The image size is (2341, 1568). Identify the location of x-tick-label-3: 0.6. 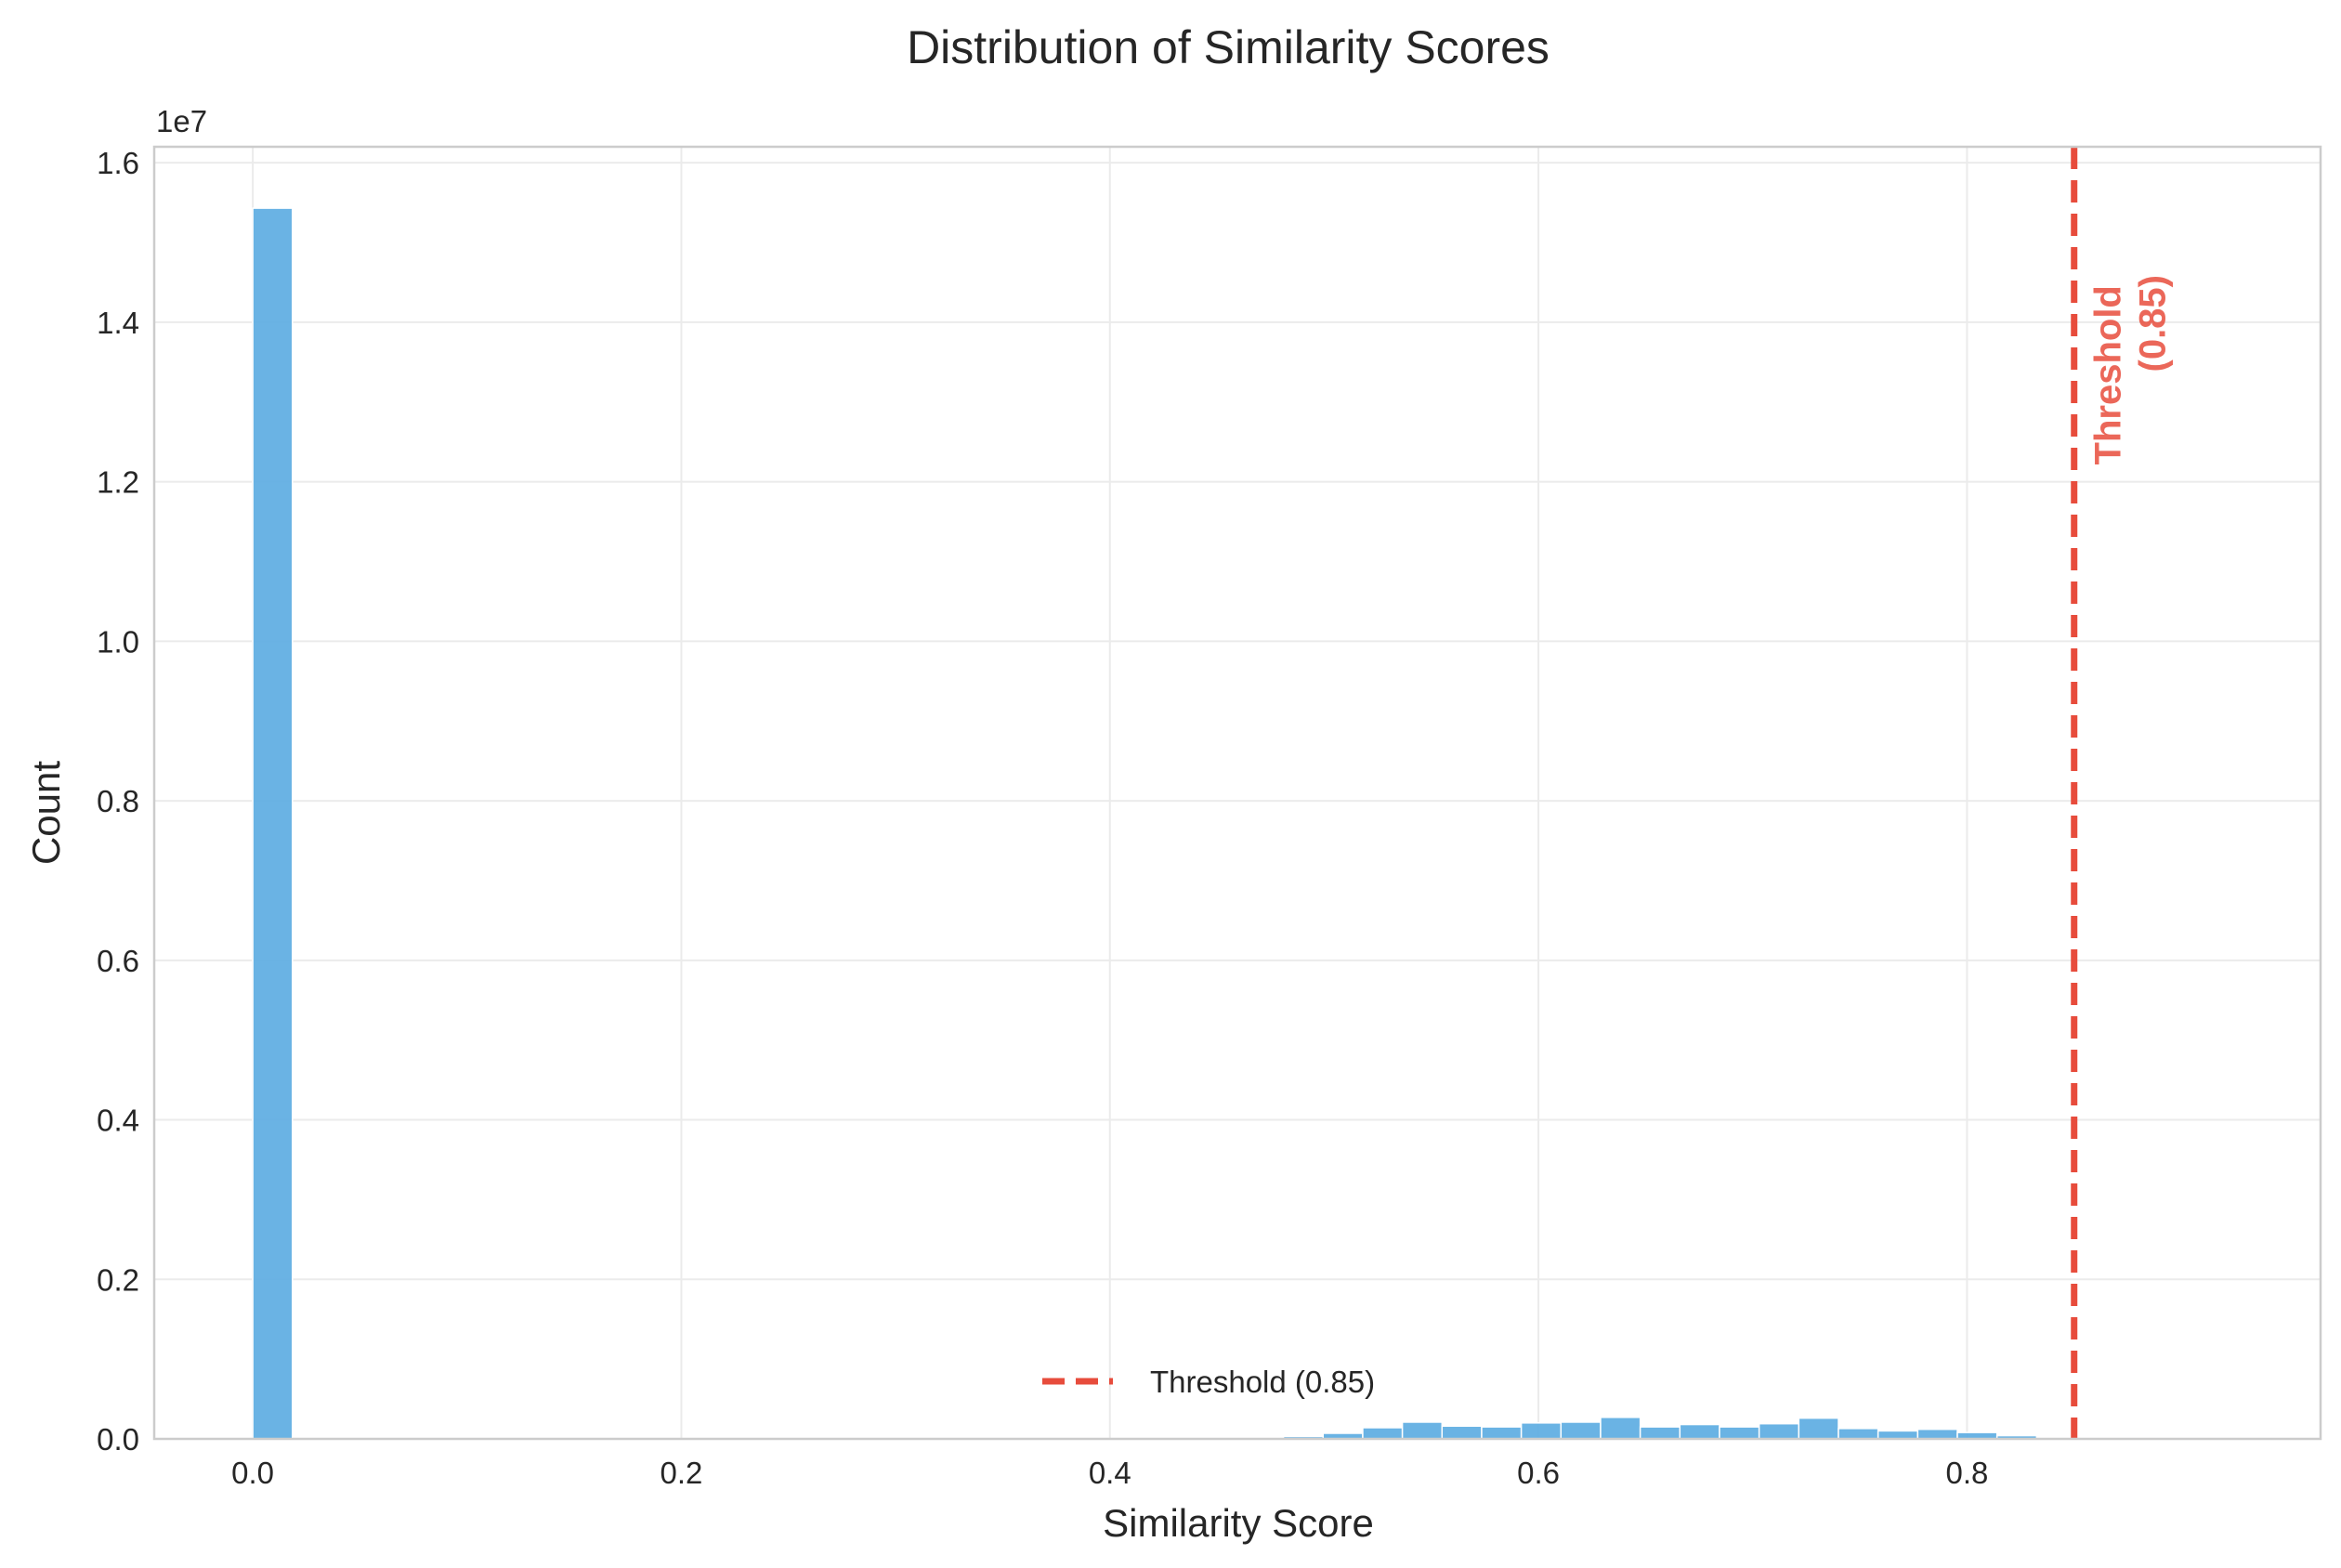
(1538, 1473).